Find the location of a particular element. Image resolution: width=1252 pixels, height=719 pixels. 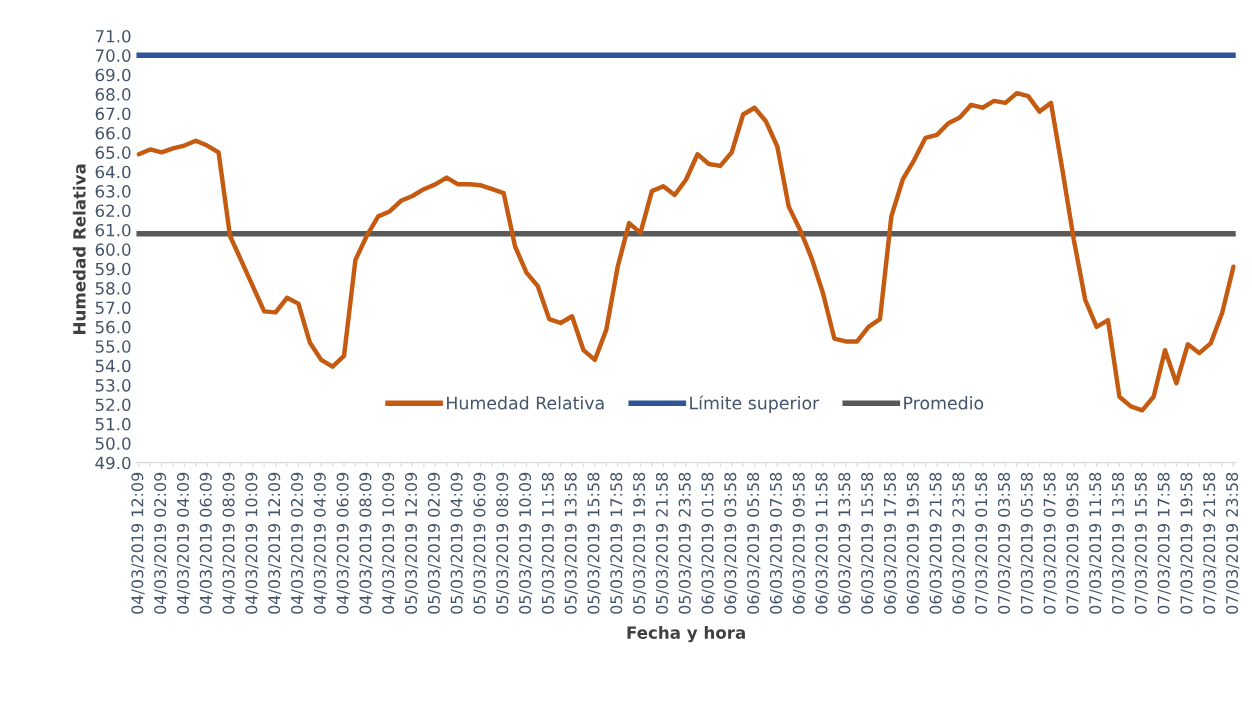

x-tick-label: 06/03/2019 15:58 is located at coordinates (868, 543).